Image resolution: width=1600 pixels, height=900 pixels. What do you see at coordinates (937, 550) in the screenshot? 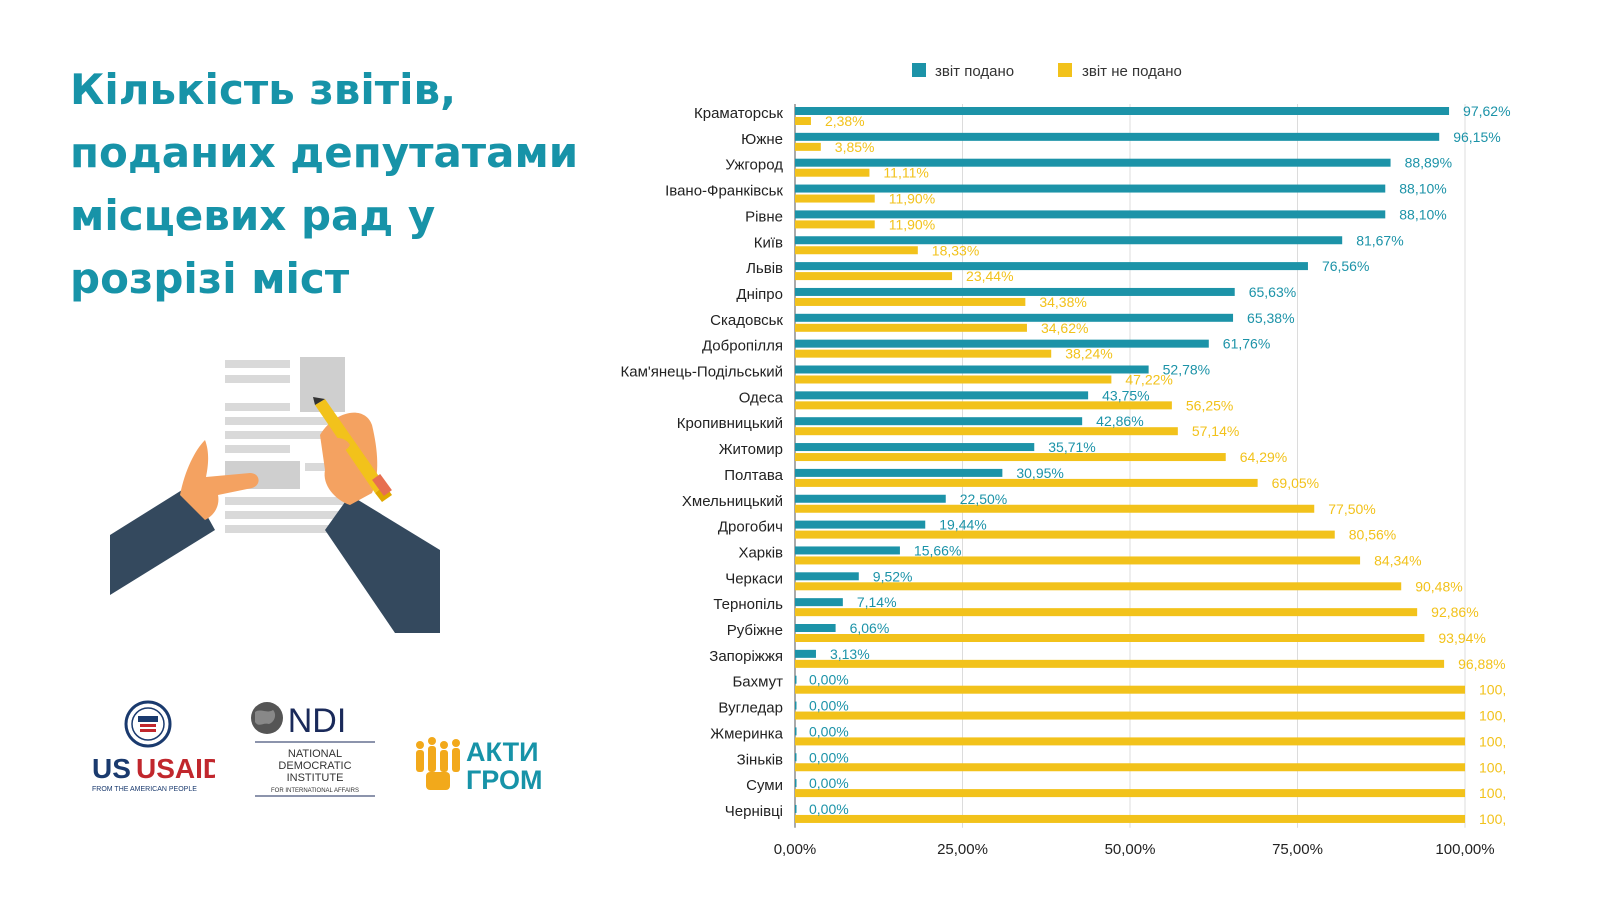
I see `data-label-submitted: 15,66%` at bounding box center [937, 550].